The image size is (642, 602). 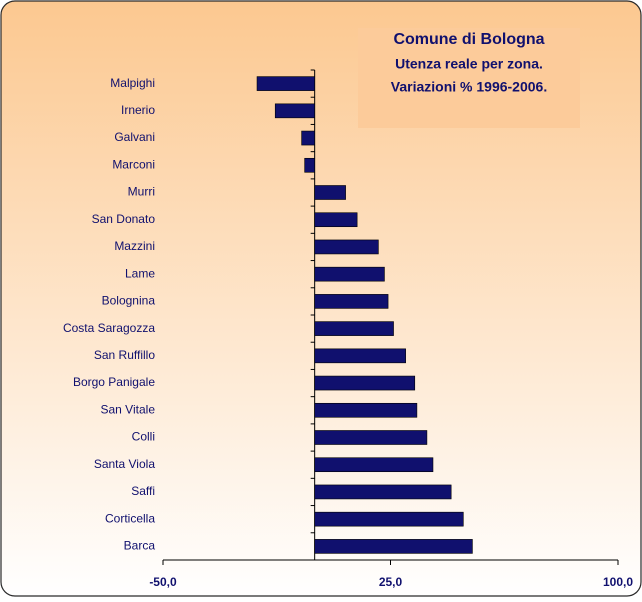 What do you see at coordinates (163, 582) in the screenshot?
I see `x-tick-label: -50,0` at bounding box center [163, 582].